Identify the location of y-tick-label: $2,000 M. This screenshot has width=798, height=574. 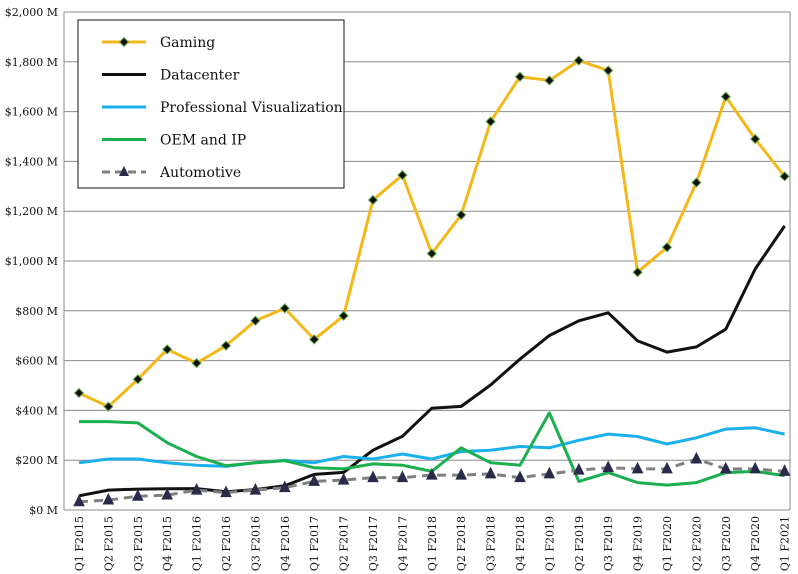
(31, 12).